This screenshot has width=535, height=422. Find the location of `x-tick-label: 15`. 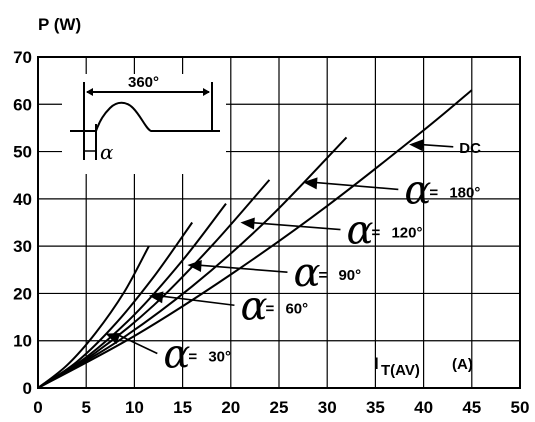

x-tick-label: 15 is located at coordinates (182, 407).